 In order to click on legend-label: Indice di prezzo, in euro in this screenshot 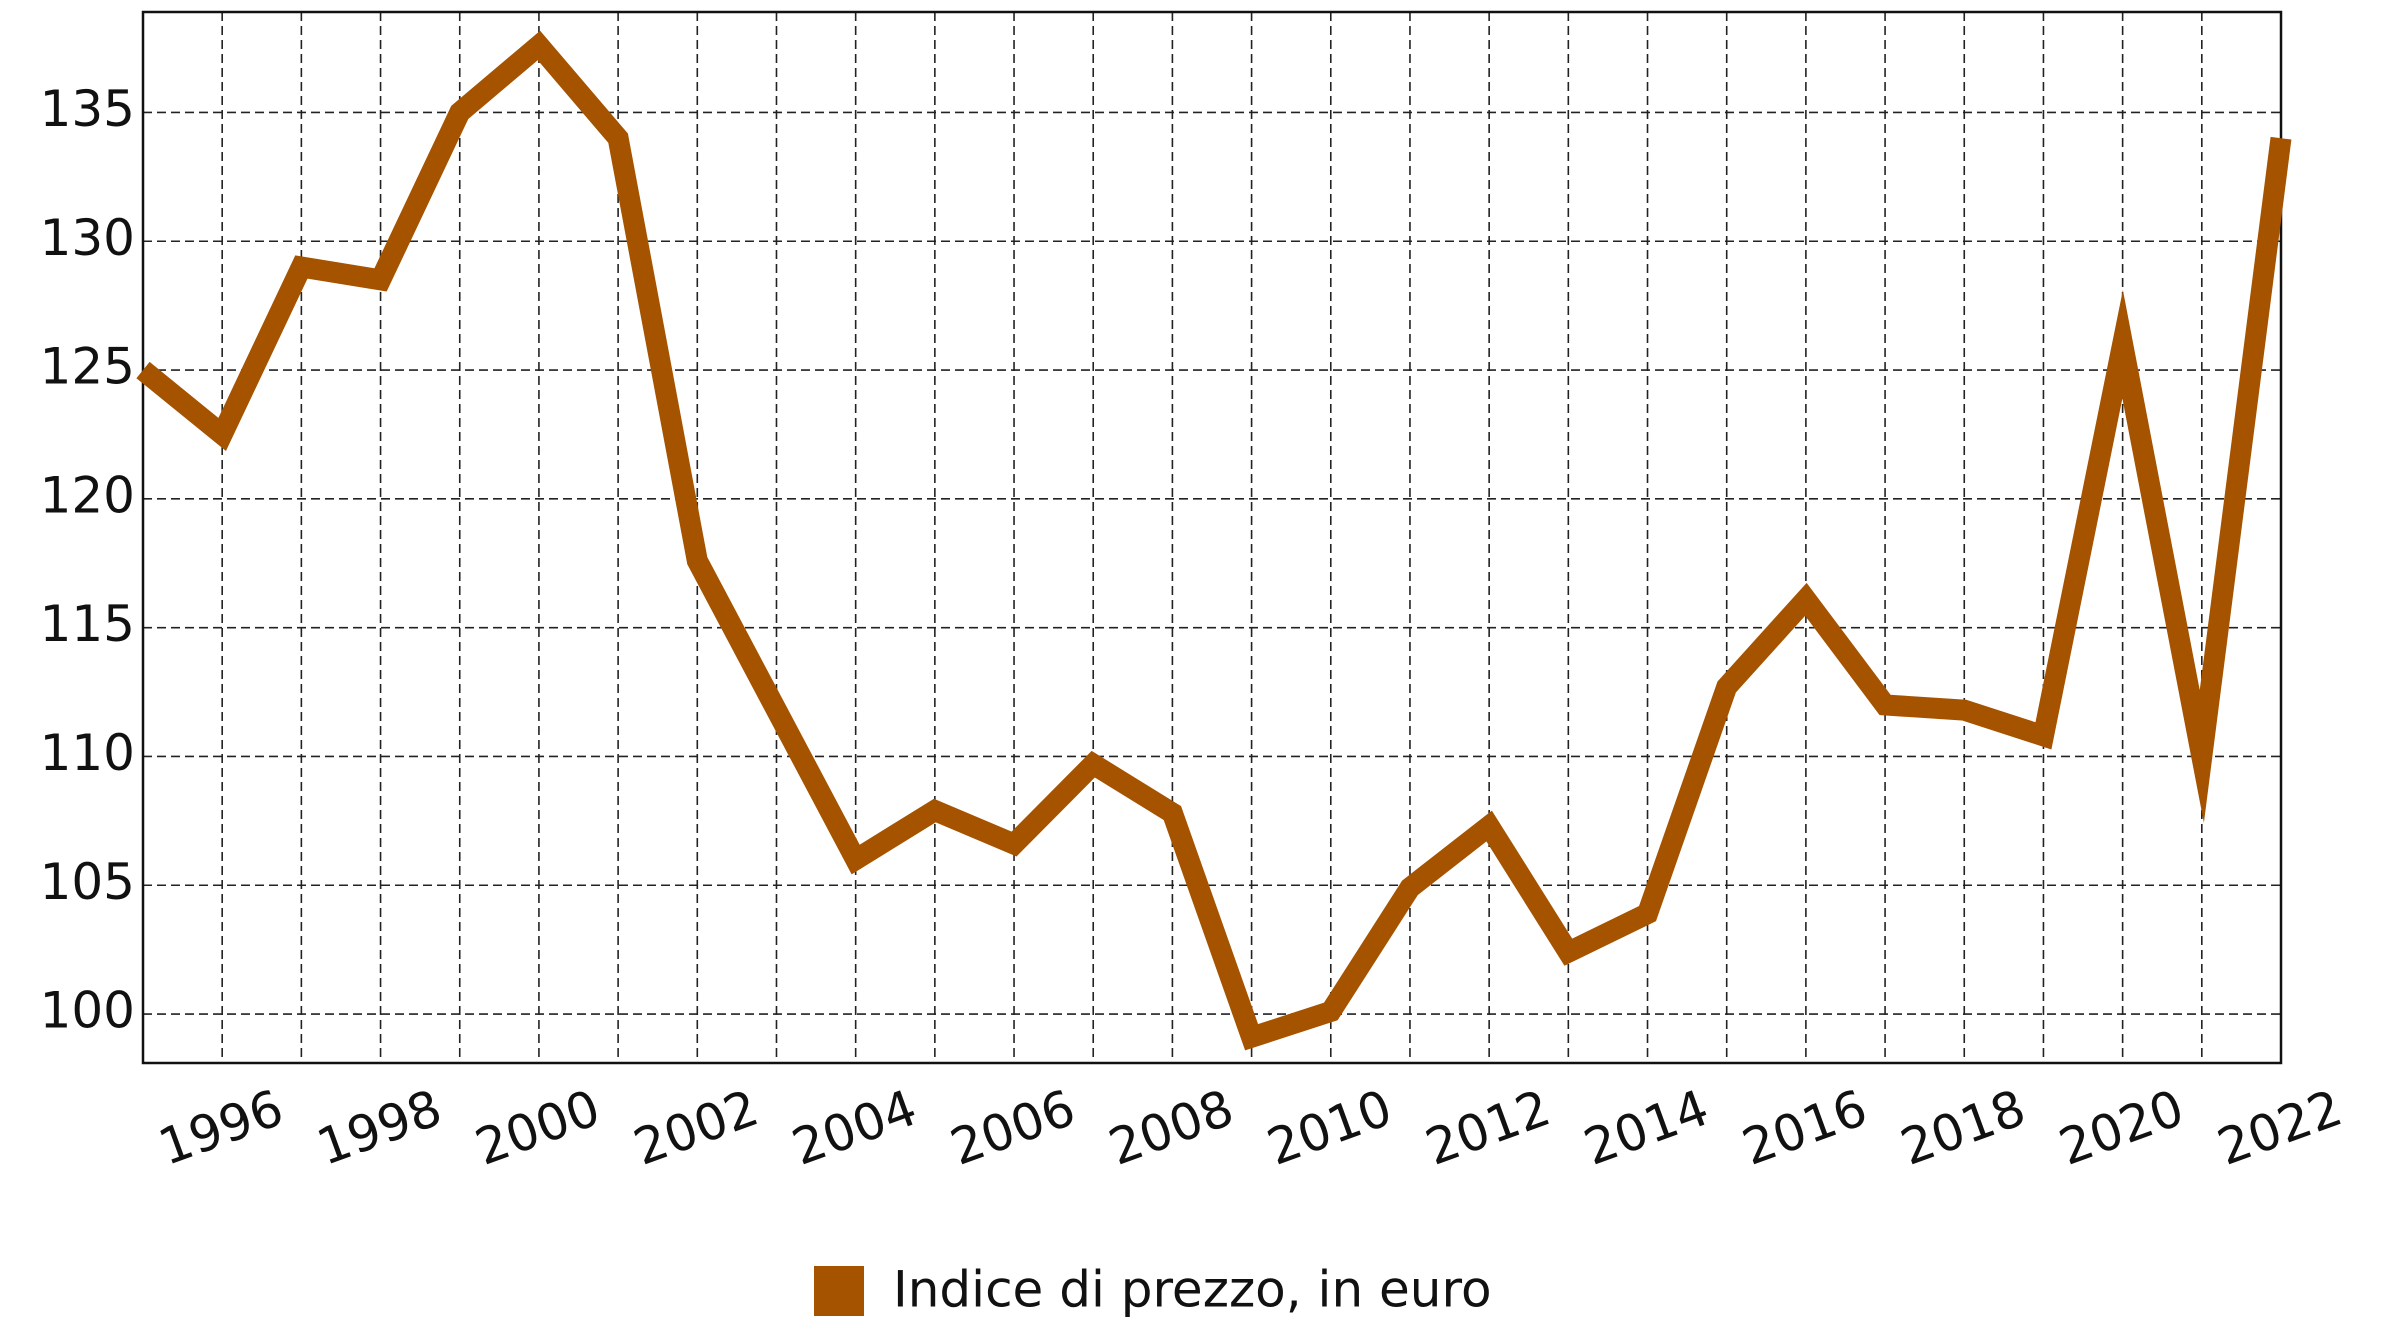, I will do `click(1192, 1290)`.